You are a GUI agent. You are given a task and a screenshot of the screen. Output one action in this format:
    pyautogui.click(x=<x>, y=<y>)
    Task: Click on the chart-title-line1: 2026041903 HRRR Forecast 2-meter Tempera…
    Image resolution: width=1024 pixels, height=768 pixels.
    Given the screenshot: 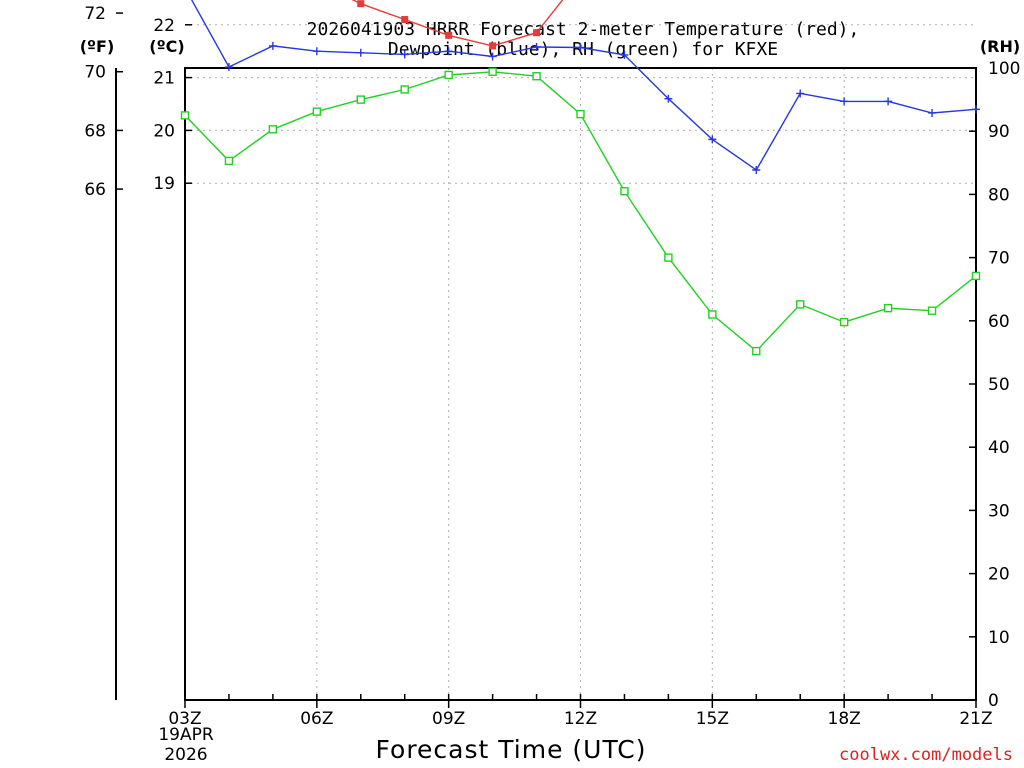 What is the action you would take?
    pyautogui.click(x=583, y=29)
    